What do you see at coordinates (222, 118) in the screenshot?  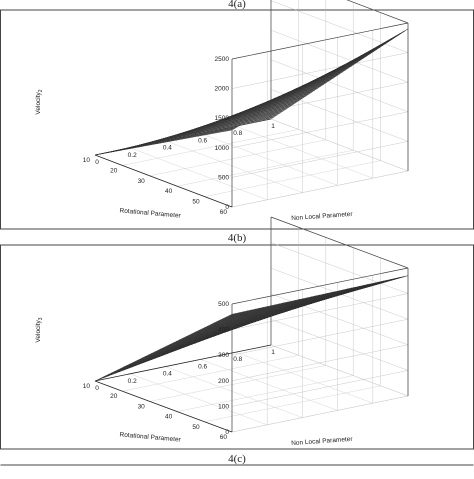 I see `z-tick-label: 1500` at bounding box center [222, 118].